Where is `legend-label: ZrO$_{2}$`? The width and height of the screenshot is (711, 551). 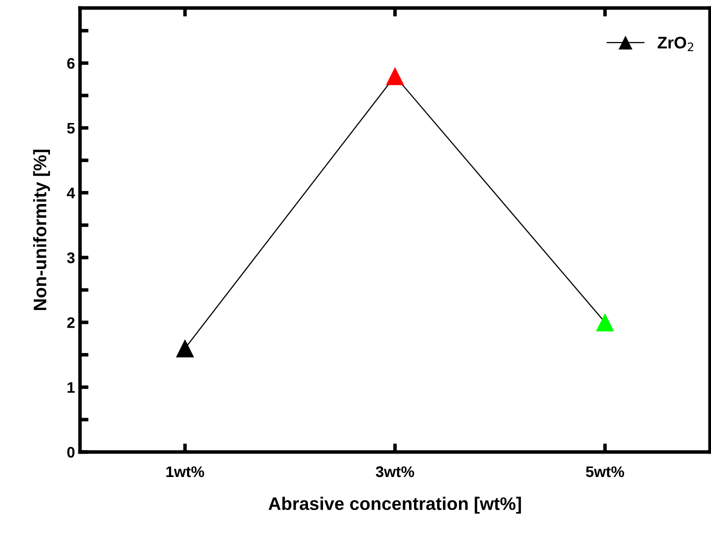
legend-label: ZrO$_{2}$ is located at coordinates (676, 44).